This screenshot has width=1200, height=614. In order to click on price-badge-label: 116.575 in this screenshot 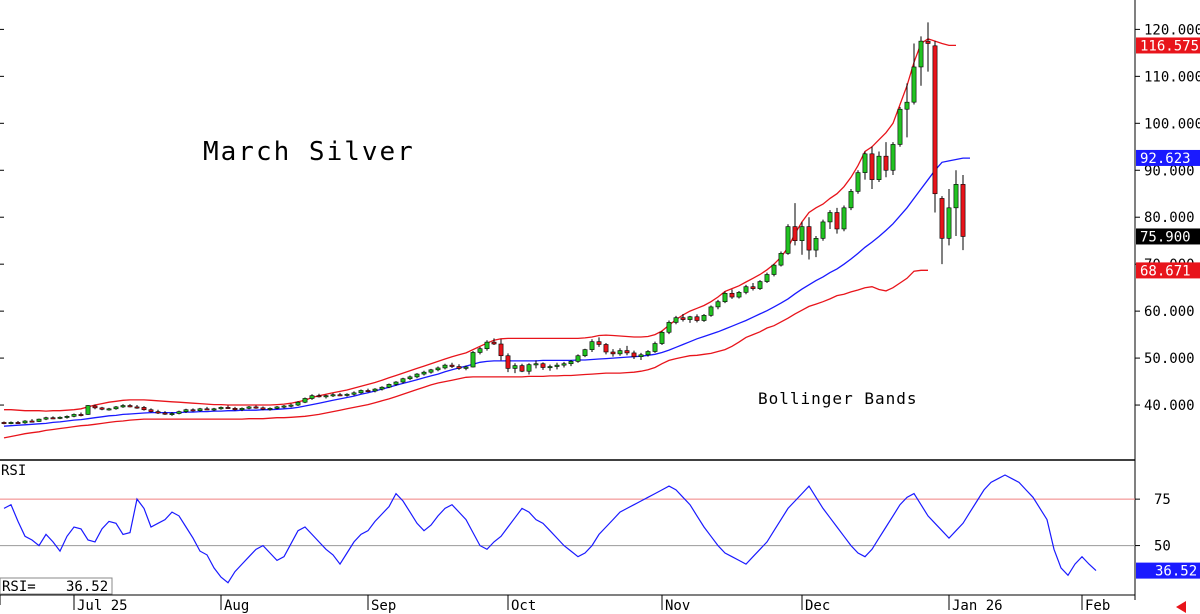, I will do `click(1169, 46)`.